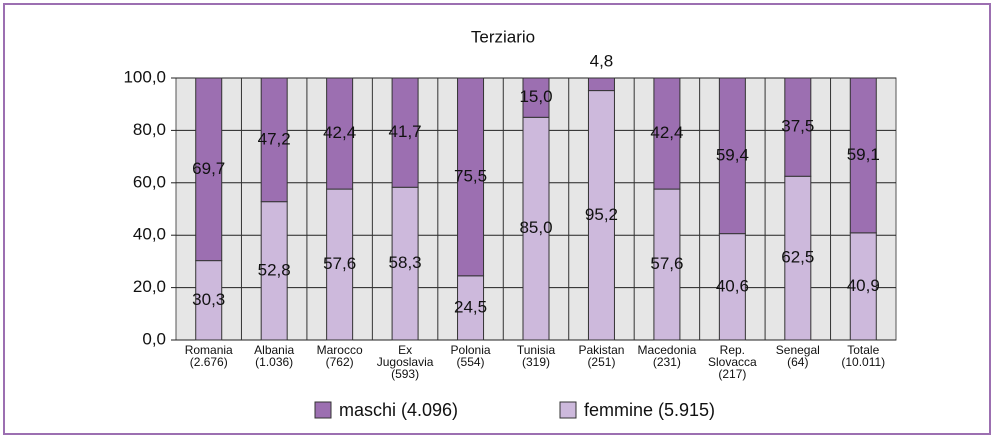  I want to click on data-label: 15,0, so click(535, 96).